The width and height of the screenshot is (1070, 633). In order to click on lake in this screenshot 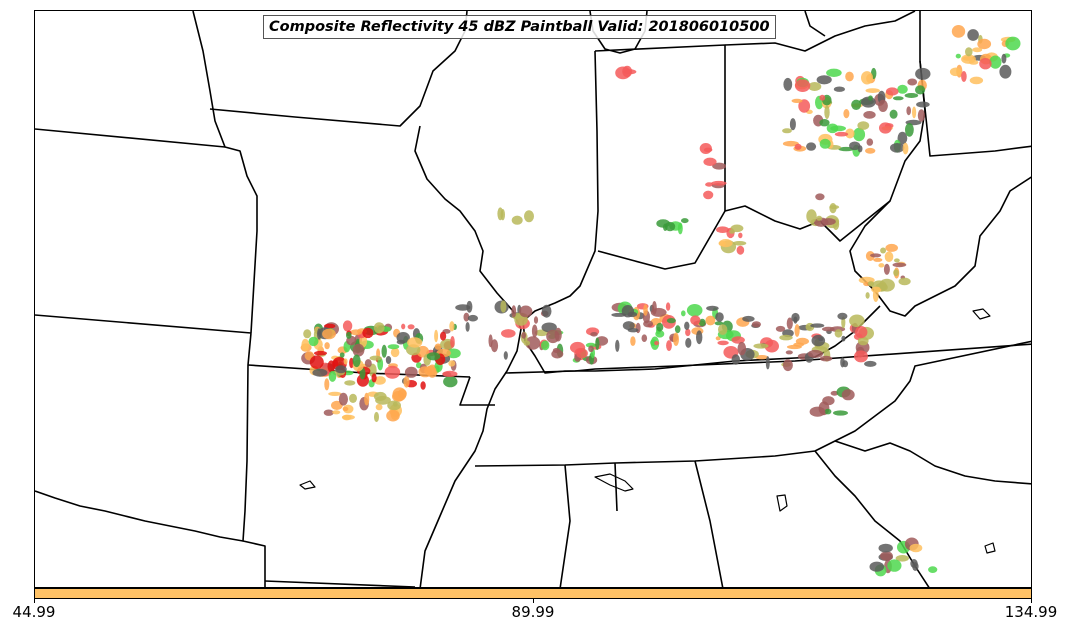, I will do `click(981, 314)`.